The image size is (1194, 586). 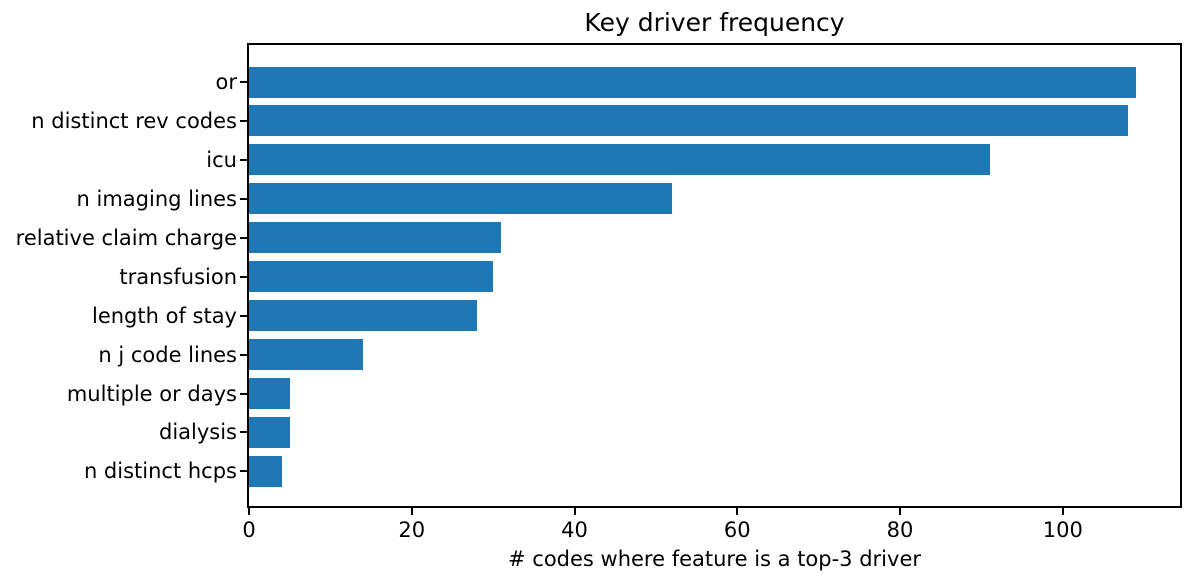 I want to click on chart-title: Key driver frequency, so click(x=714, y=22).